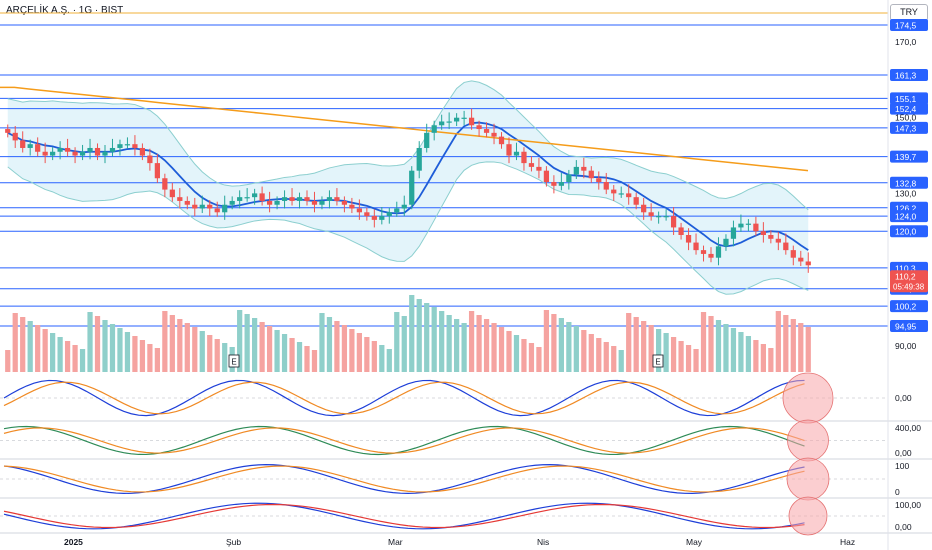  What do you see at coordinates (906, 217) in the screenshot?
I see `level-price-label: 124,0` at bounding box center [906, 217].